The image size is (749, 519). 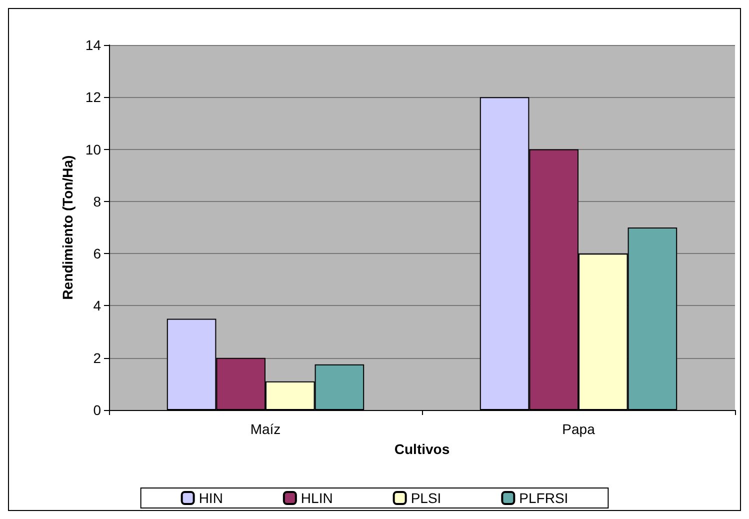 I want to click on x-tick-label: Papa, so click(x=579, y=429).